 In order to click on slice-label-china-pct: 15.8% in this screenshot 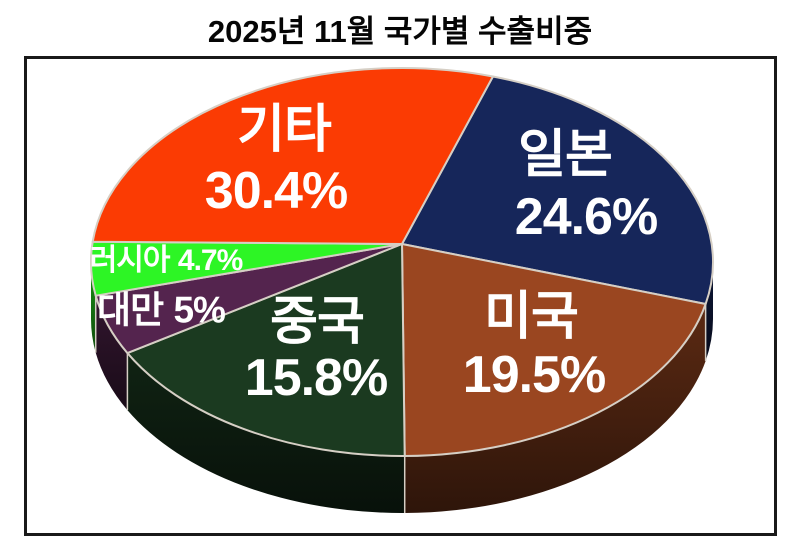, I will do `click(316, 378)`.